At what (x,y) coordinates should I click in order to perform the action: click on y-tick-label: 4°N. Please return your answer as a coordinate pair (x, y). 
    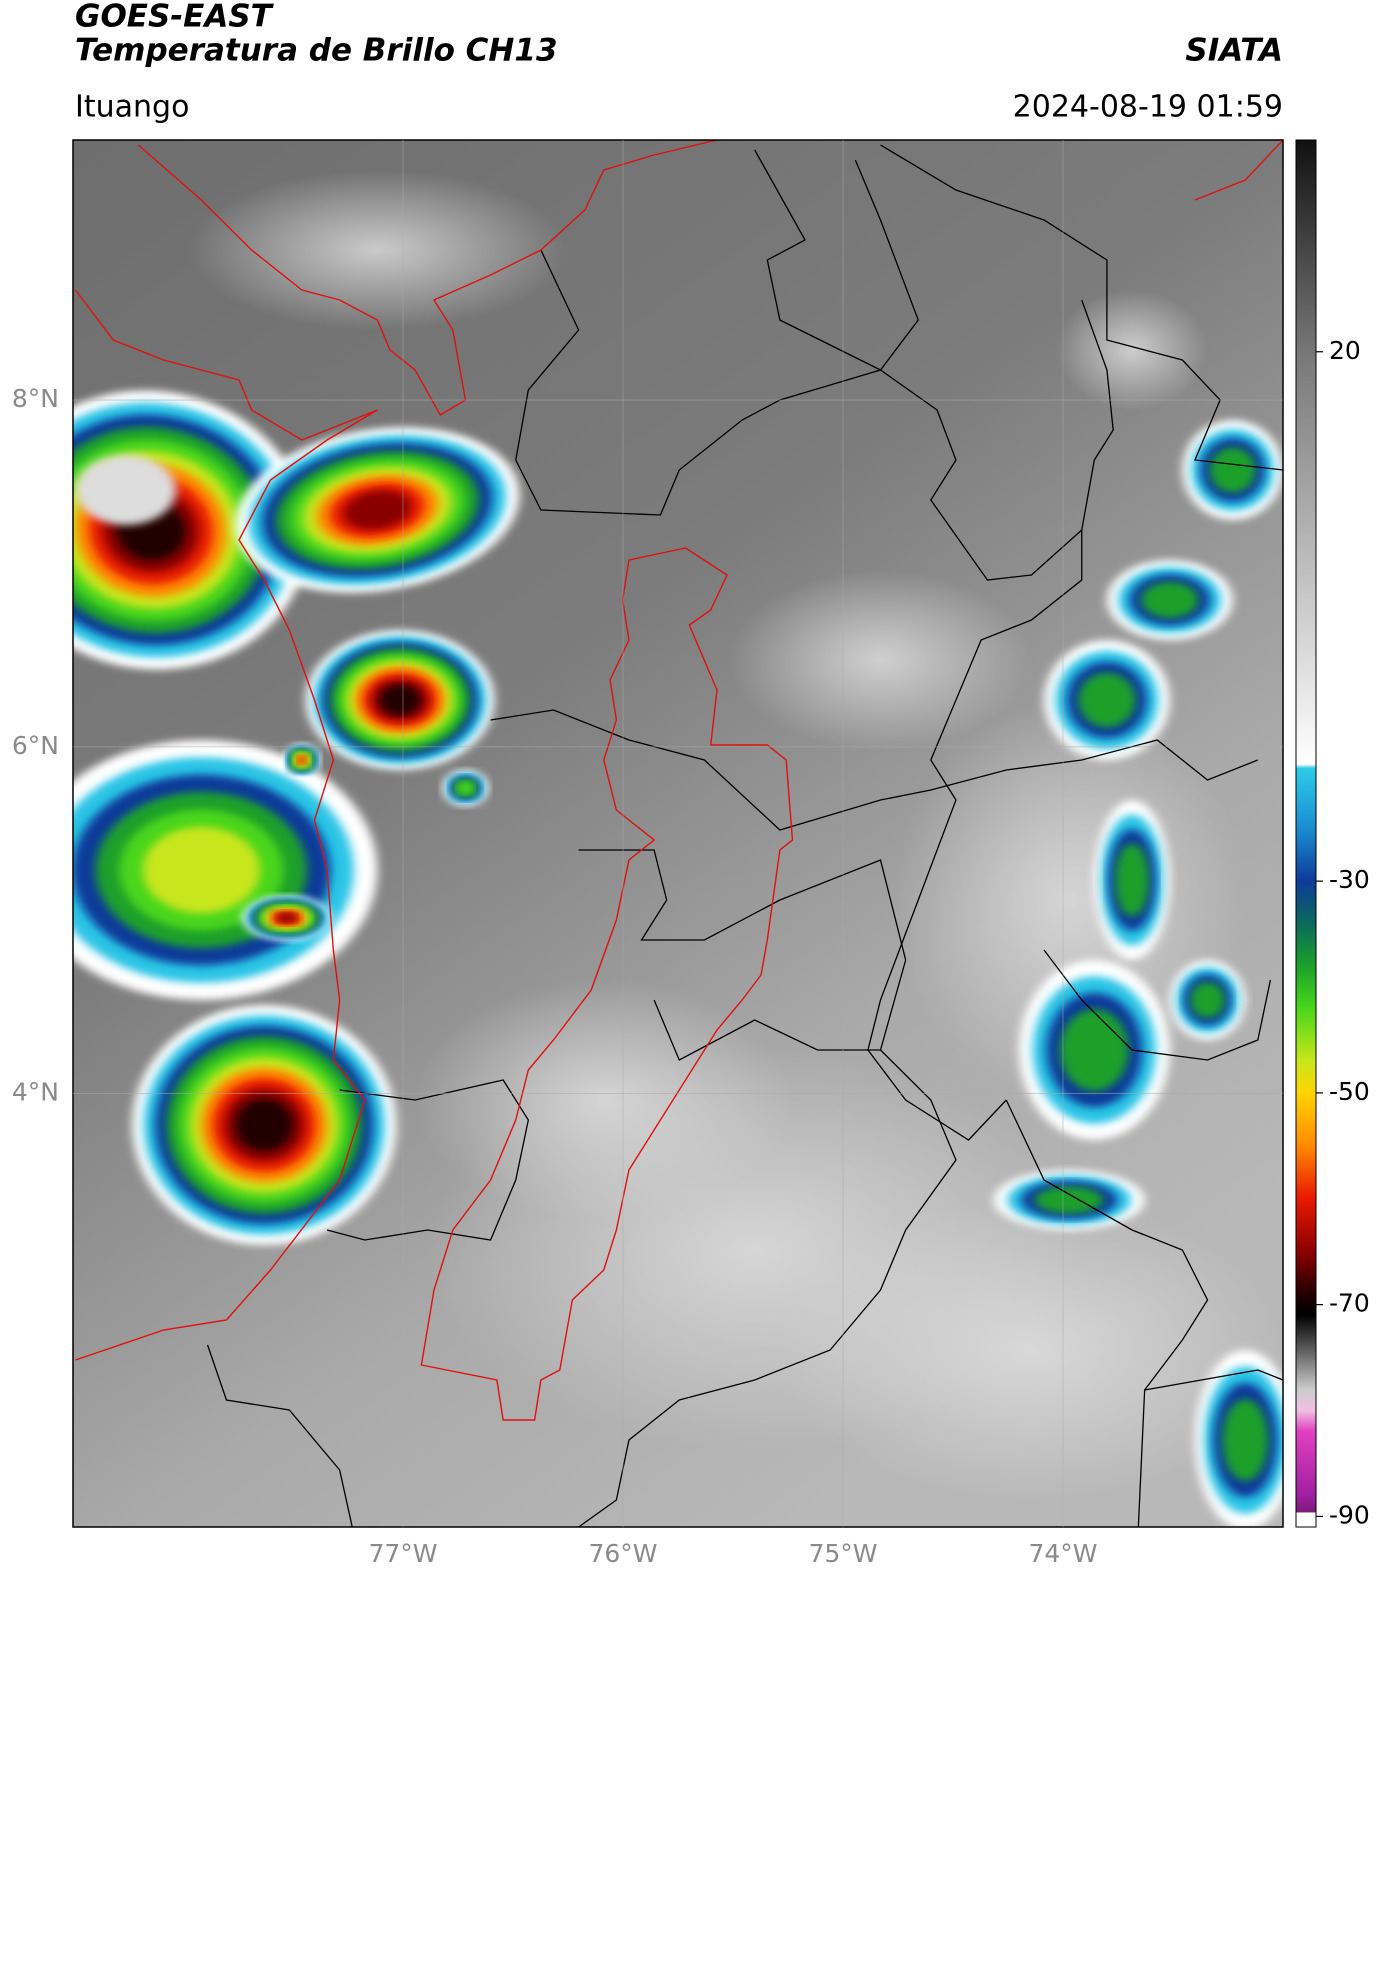
    Looking at the image, I should click on (35, 1092).